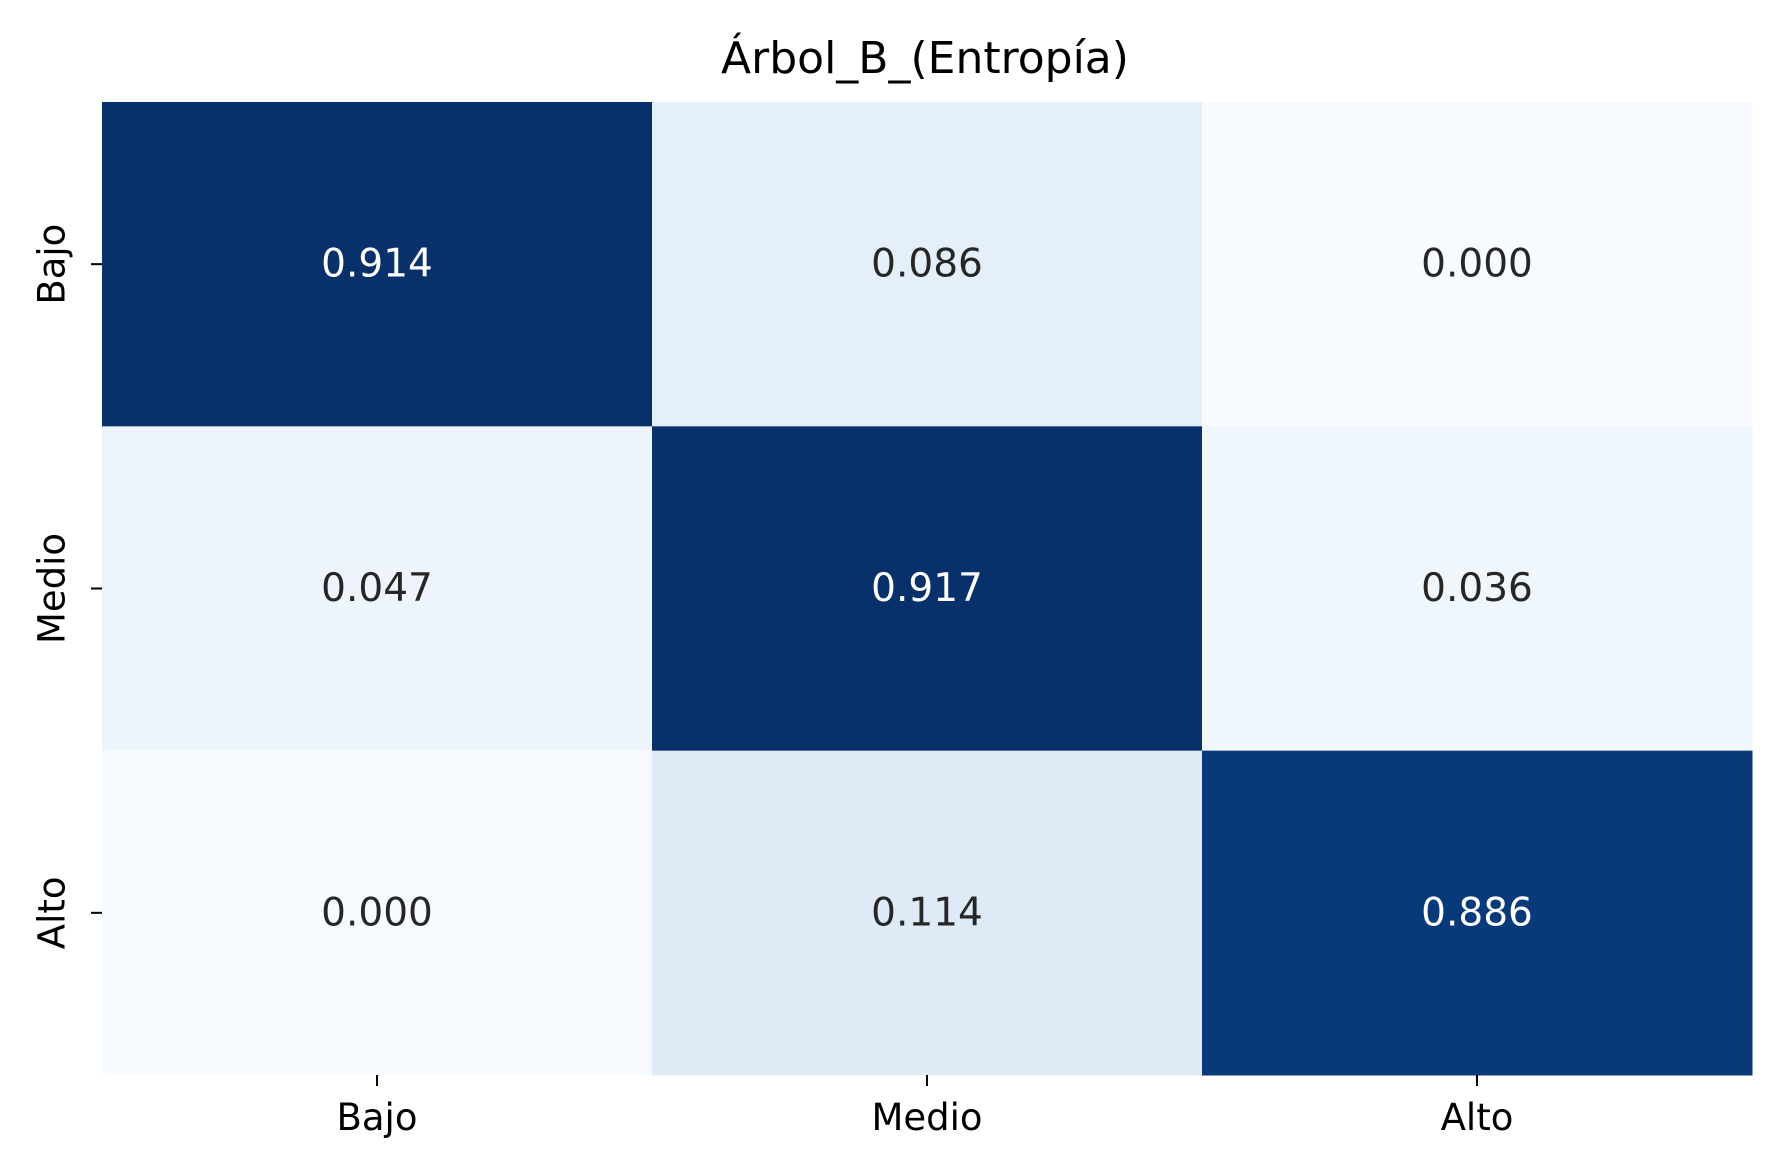 Image resolution: width=1770 pixels, height=1167 pixels. I want to click on heatmap-cell-r2-c2, so click(1477, 913).